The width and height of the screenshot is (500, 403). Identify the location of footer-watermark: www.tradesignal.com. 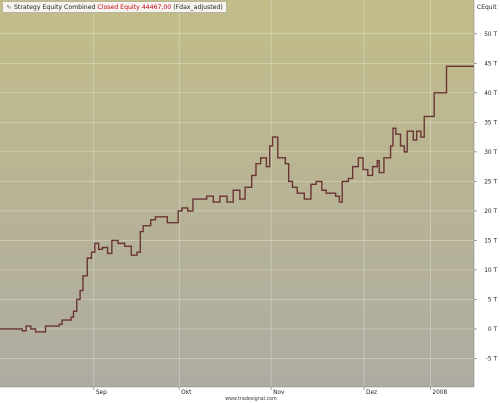
(251, 399).